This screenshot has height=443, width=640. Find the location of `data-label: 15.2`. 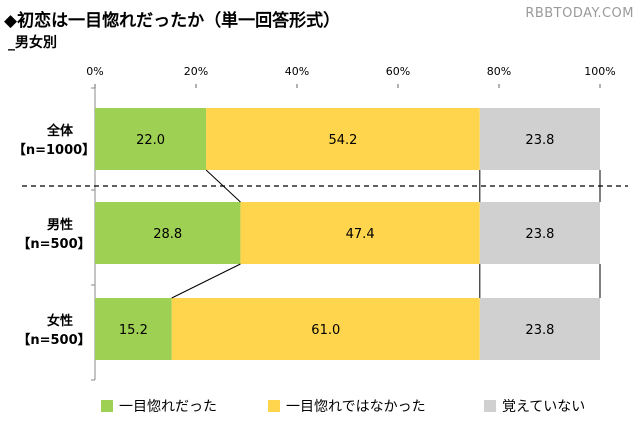

data-label: 15.2 is located at coordinates (133, 330).